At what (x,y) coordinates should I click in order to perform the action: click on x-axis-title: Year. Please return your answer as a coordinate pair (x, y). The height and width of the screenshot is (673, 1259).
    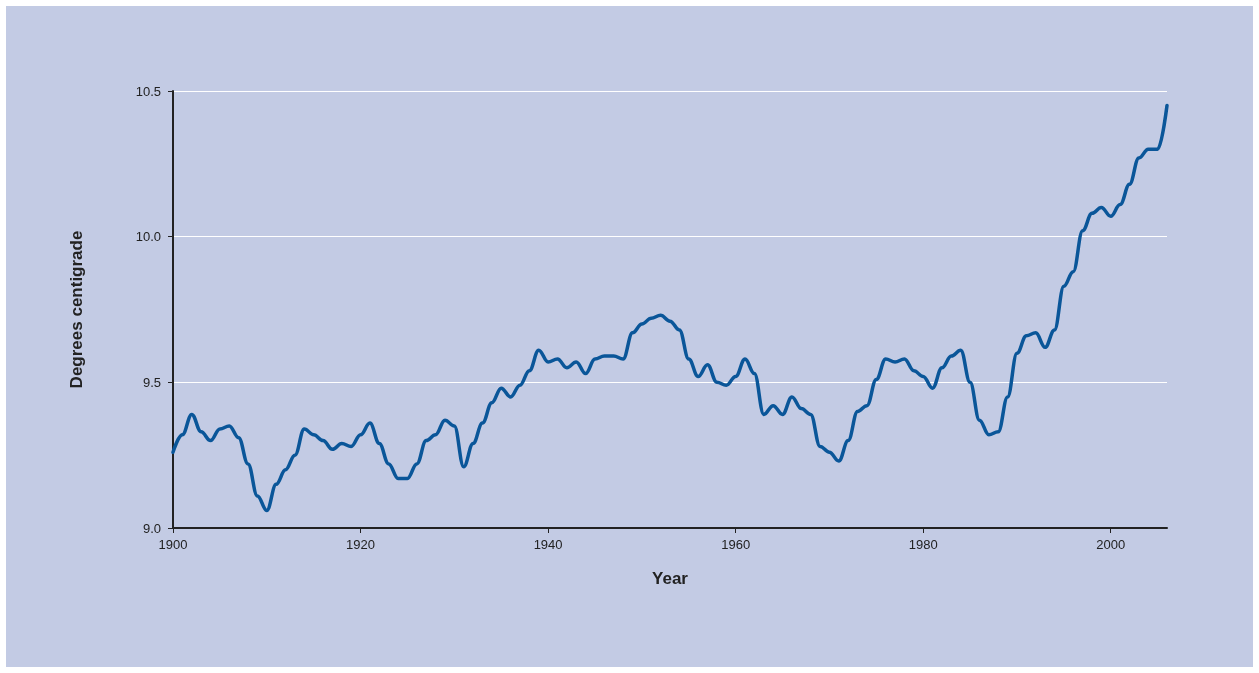
    Looking at the image, I should click on (670, 578).